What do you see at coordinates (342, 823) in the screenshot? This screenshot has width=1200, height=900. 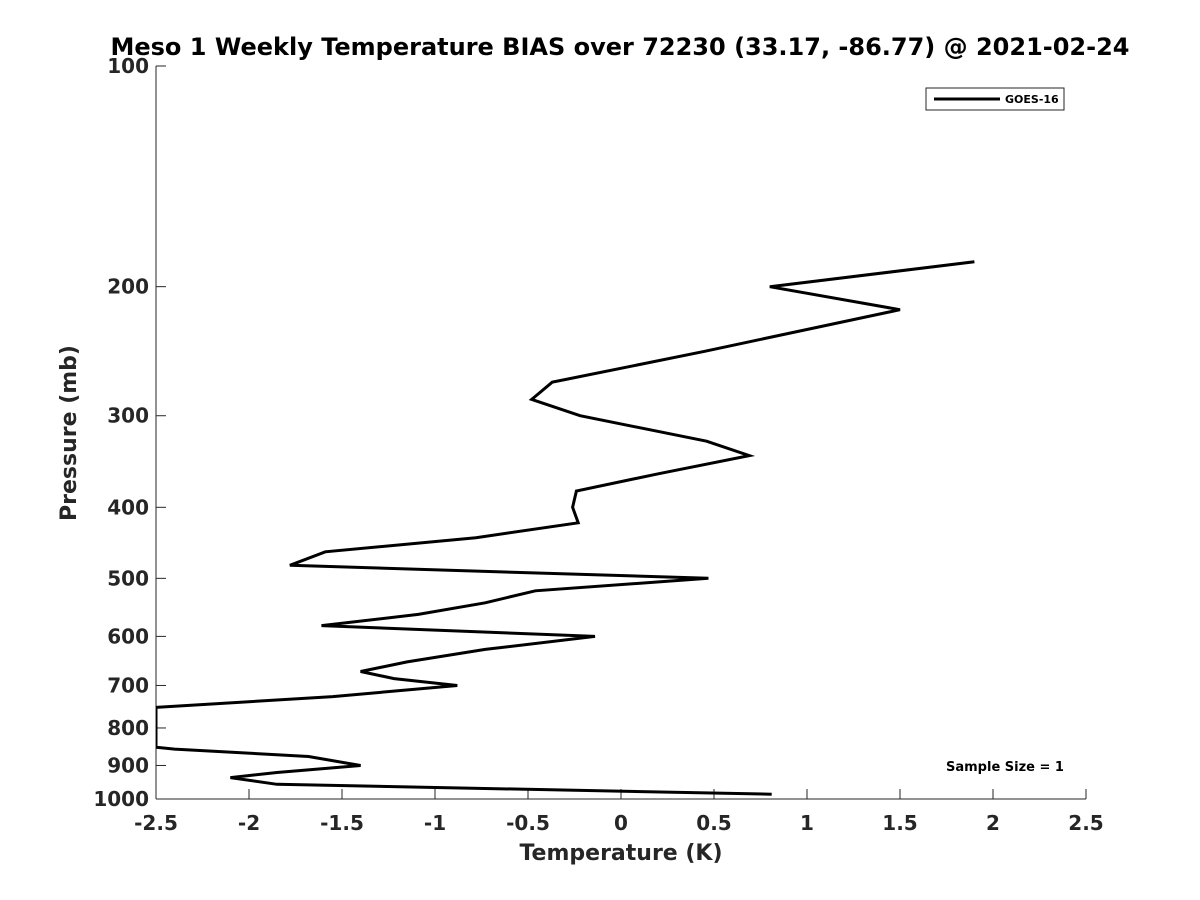 I see `x-tick-label: -1.5` at bounding box center [342, 823].